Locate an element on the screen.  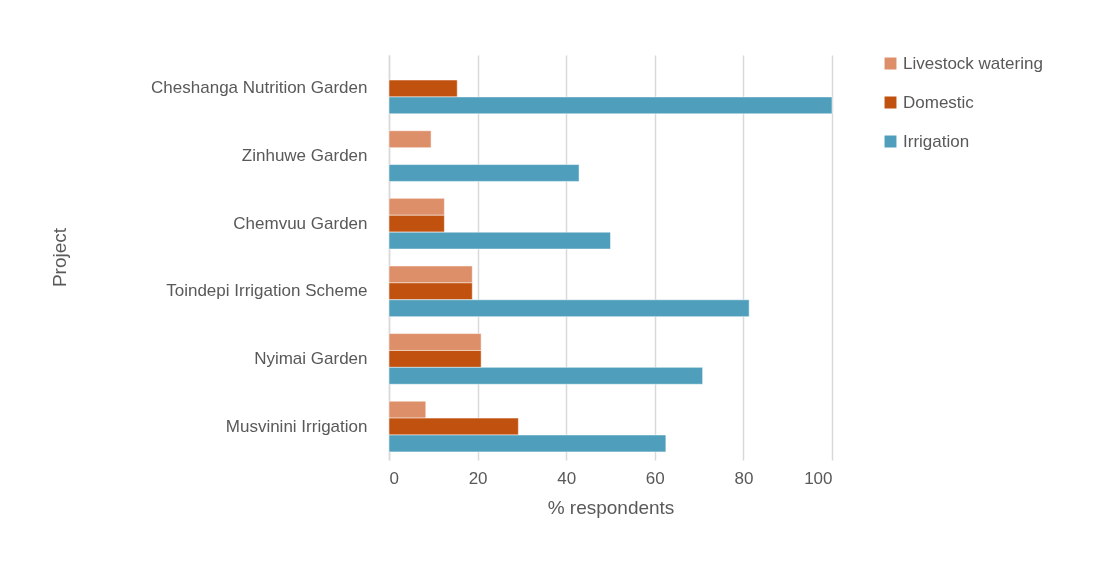
y-tick-label: Toindepi Irrigation Scheme is located at coordinates (267, 291).